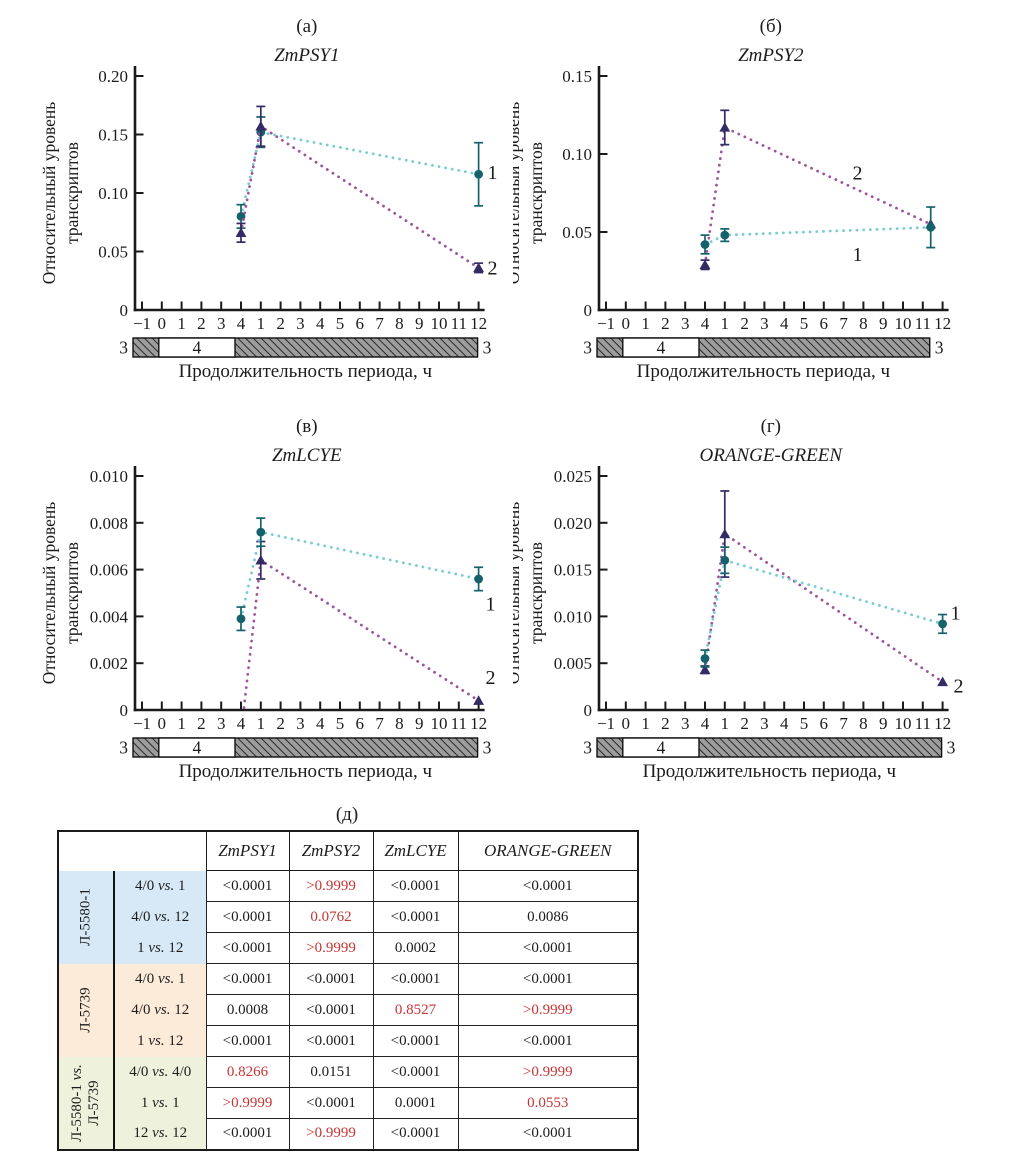  I want to click on y-tick-label: 0.005, so click(573, 663).